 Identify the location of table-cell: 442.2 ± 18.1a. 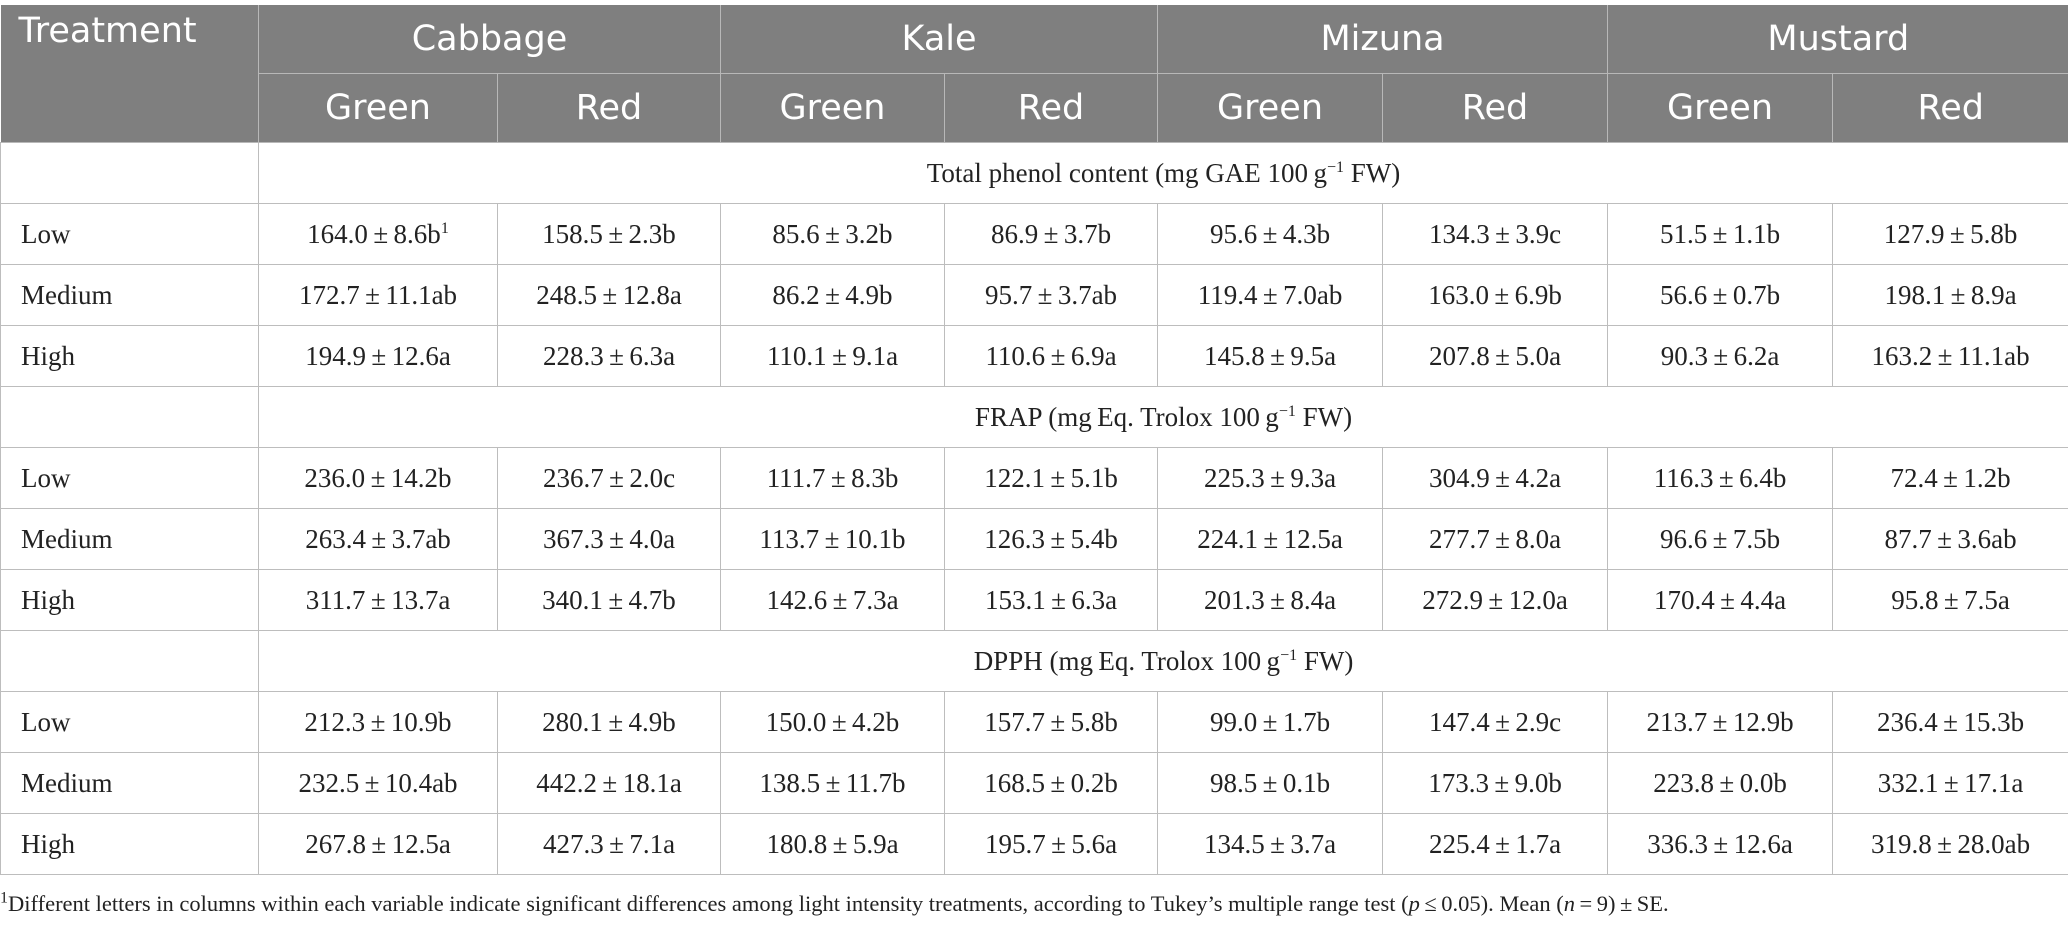
(609, 783).